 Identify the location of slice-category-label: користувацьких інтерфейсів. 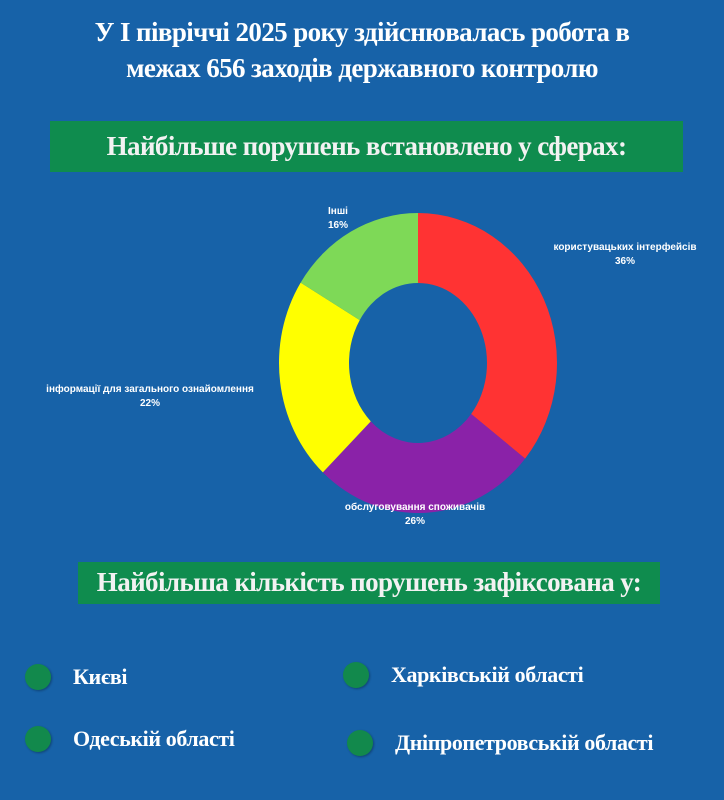
(624, 247).